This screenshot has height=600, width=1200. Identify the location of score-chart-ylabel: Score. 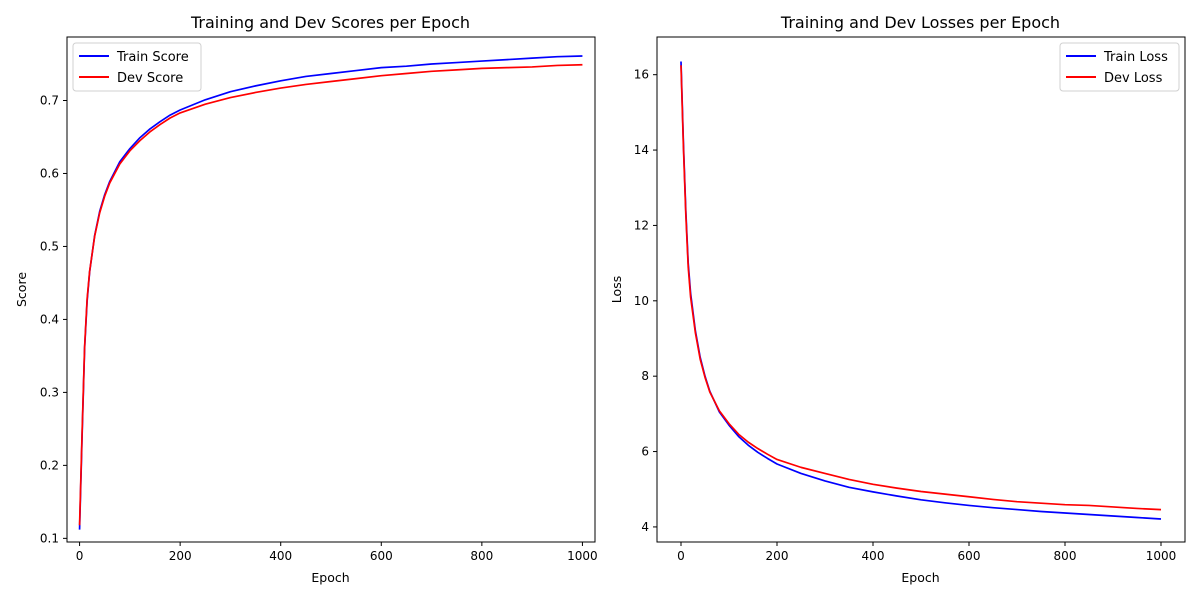
(21, 289).